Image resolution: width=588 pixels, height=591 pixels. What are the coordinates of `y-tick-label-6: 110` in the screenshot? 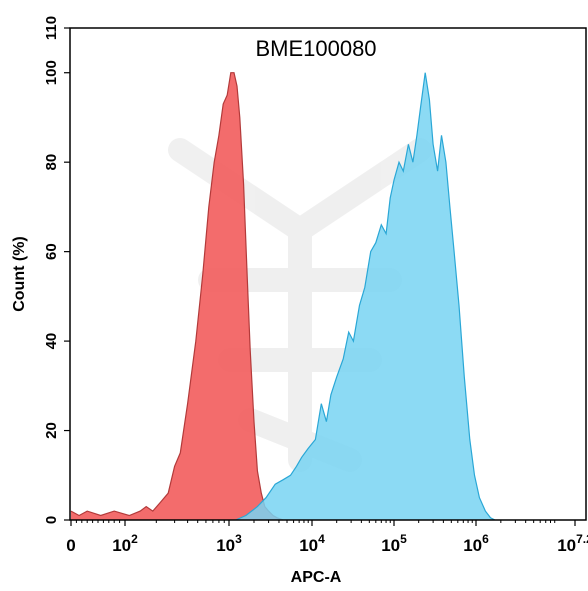 It's located at (51, 28).